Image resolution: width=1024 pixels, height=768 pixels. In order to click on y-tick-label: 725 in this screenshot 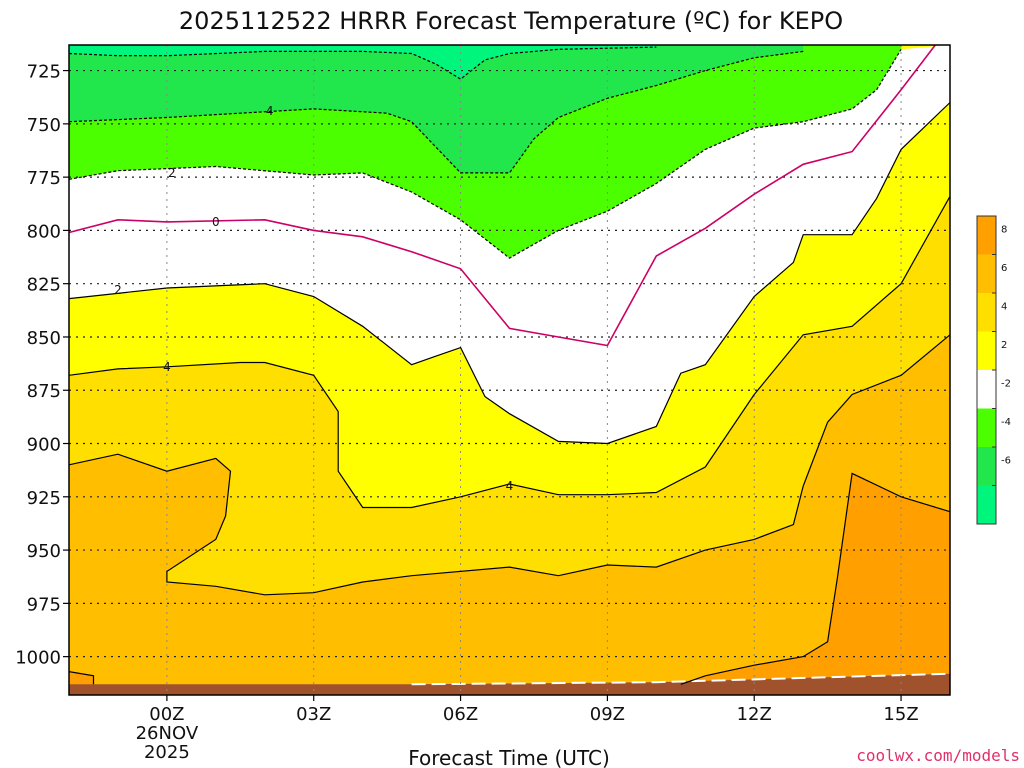, I will do `click(44, 72)`.